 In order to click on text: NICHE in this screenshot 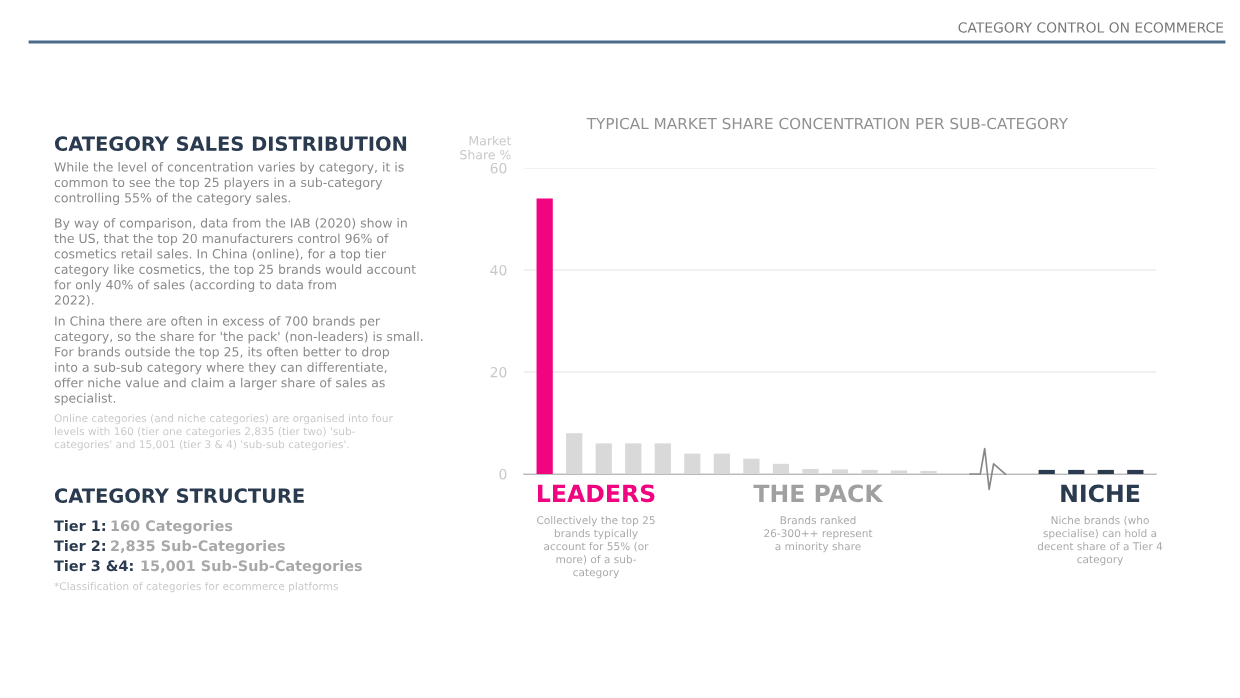, I will do `click(1100, 493)`.